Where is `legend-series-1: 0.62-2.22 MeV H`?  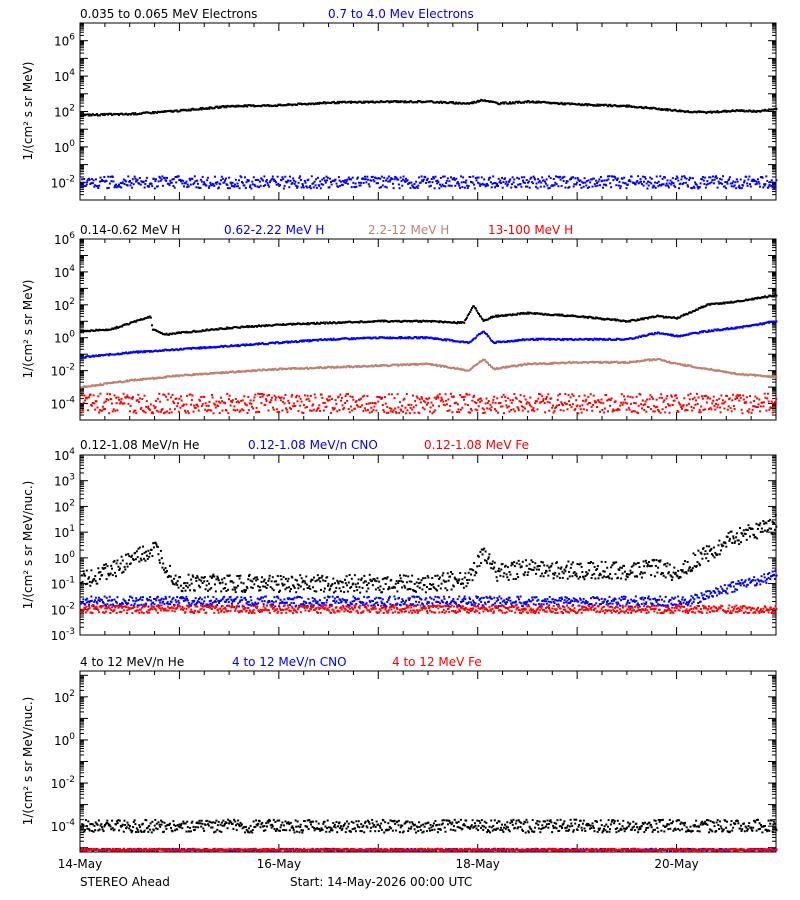
legend-series-1: 0.62-2.22 MeV H is located at coordinates (274, 230).